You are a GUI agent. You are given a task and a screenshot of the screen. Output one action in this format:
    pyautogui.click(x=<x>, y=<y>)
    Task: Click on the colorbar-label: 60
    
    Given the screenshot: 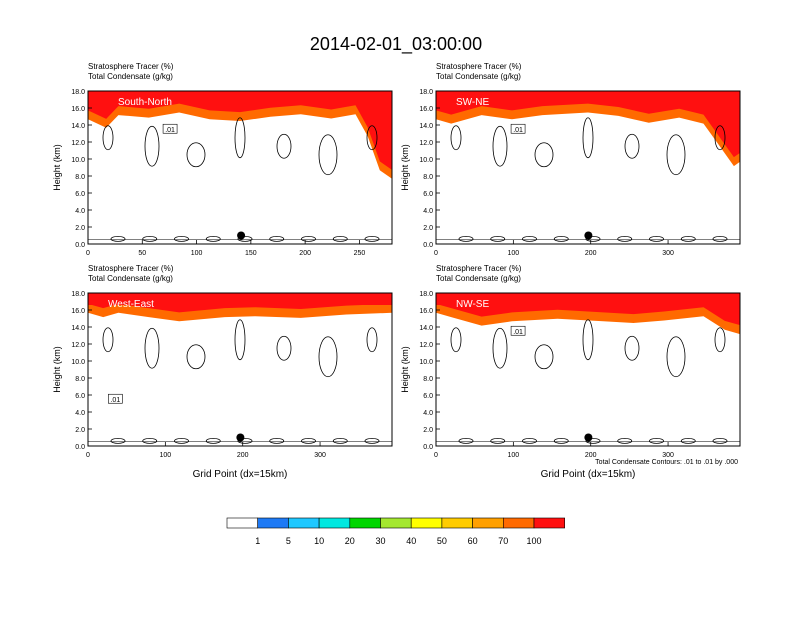 What is the action you would take?
    pyautogui.click(x=473, y=541)
    